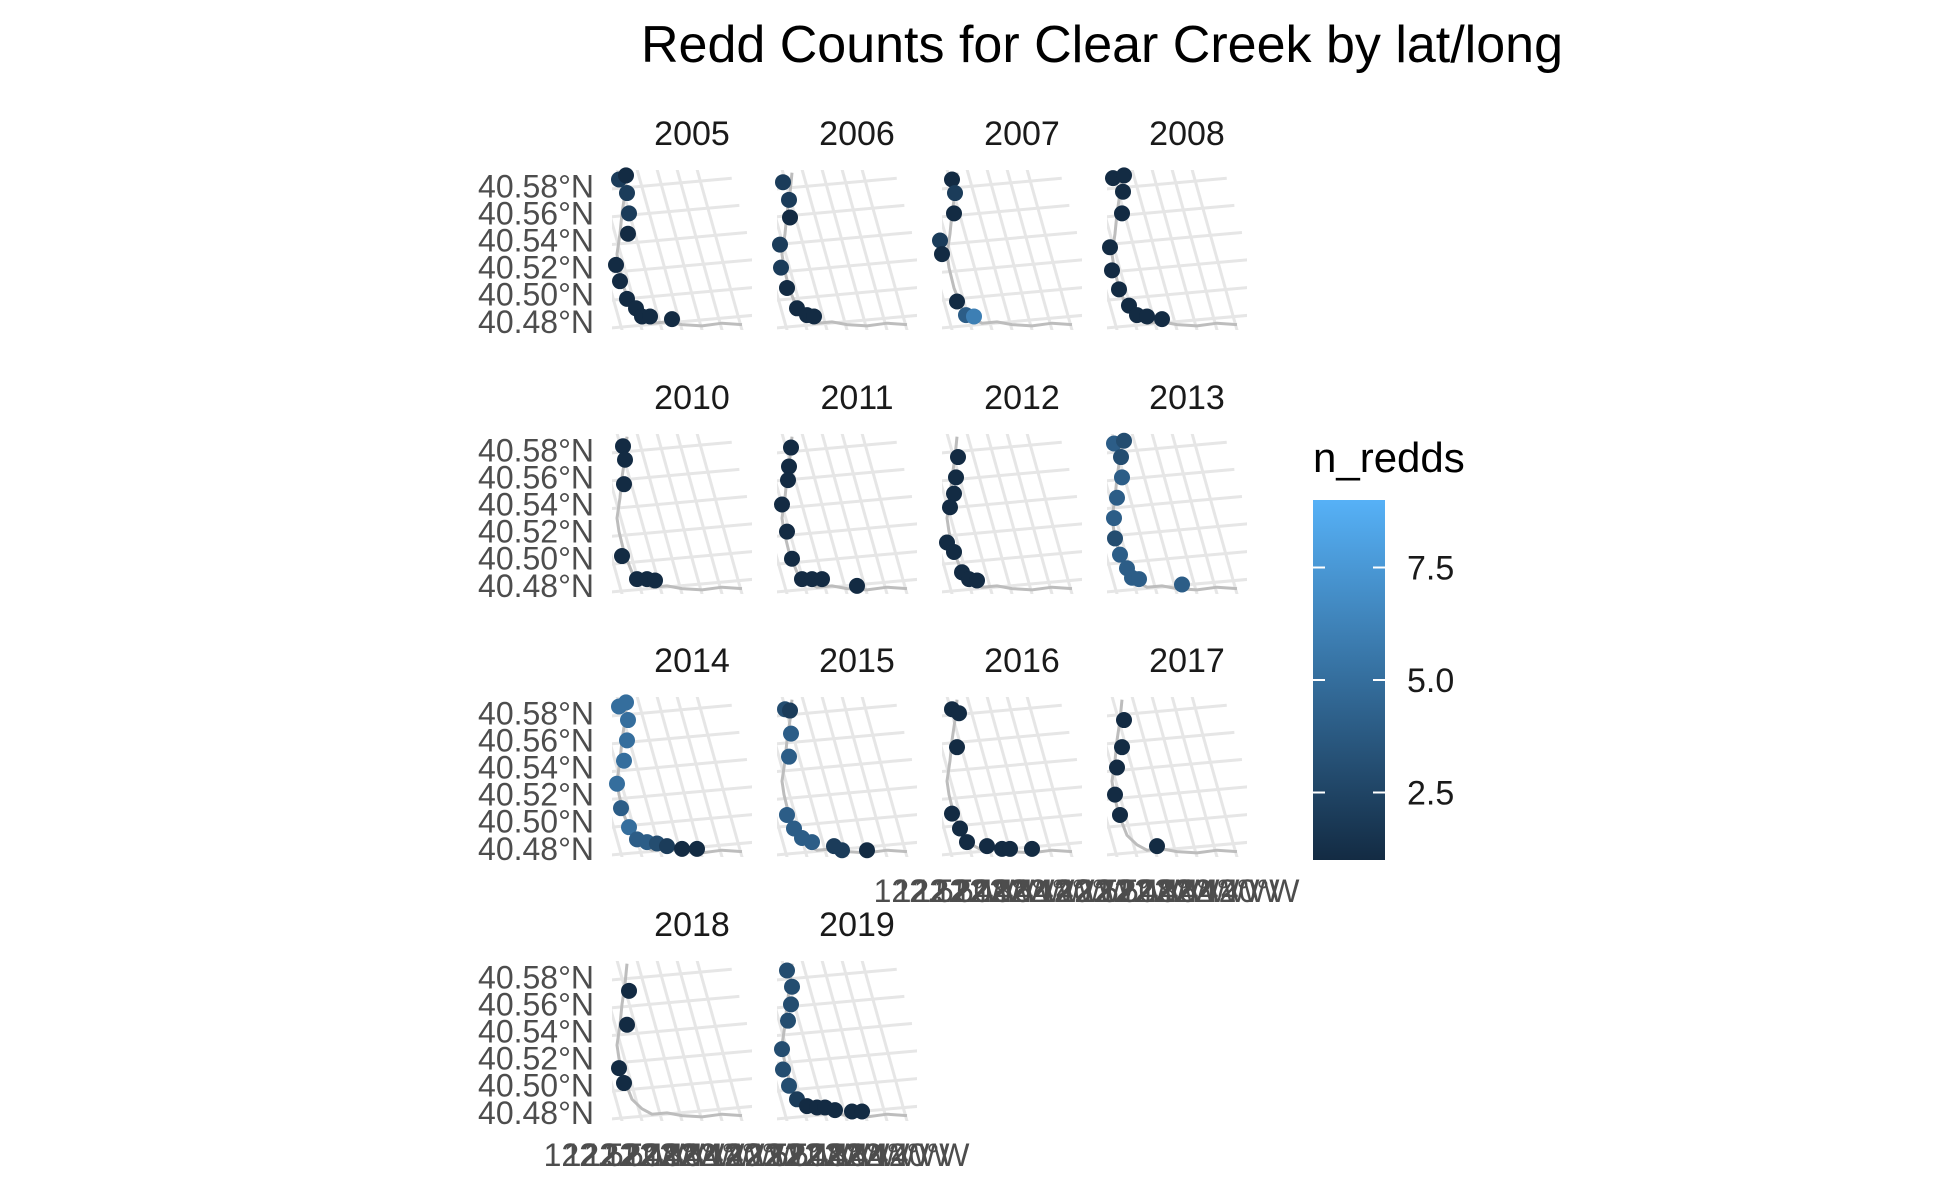  I want to click on facet-label-2006: 2006, so click(857, 134).